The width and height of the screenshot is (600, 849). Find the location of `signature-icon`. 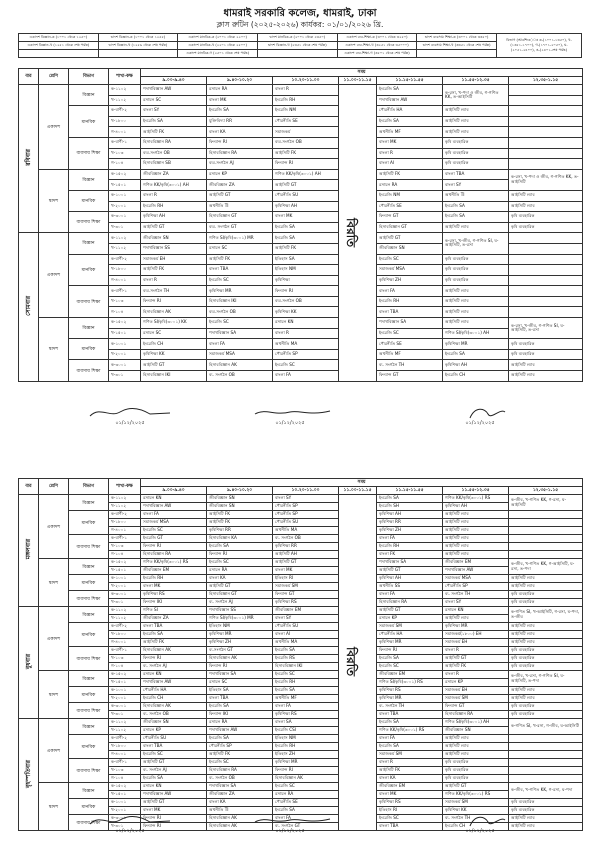

signature-icon is located at coordinates (130, 412).